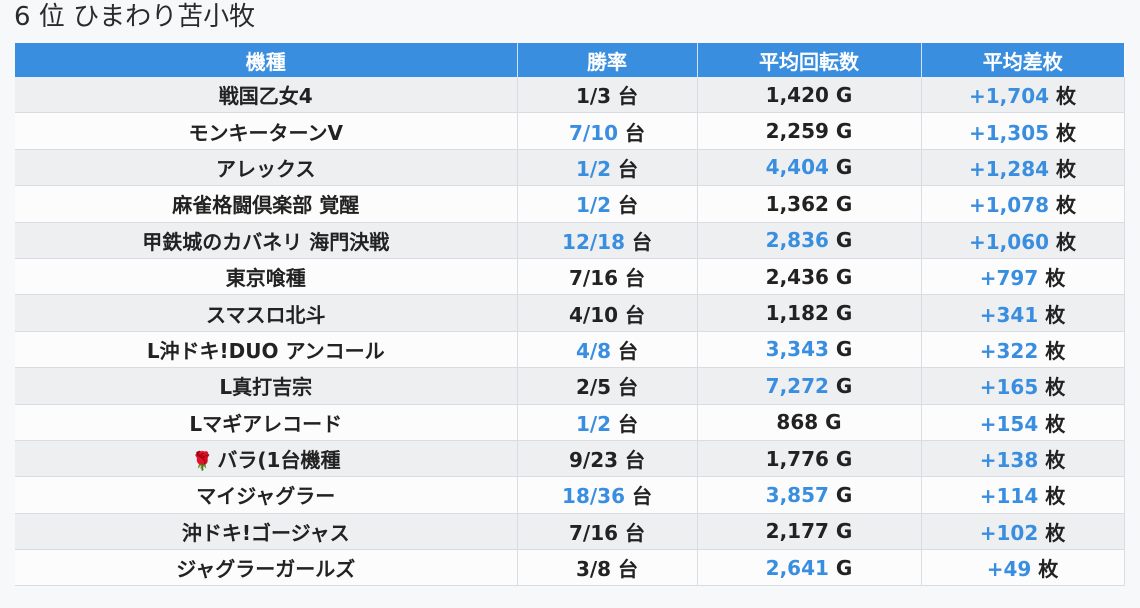  Describe the element at coordinates (593, 569) in the screenshot. I see `win-rate-value: 3/8` at that location.